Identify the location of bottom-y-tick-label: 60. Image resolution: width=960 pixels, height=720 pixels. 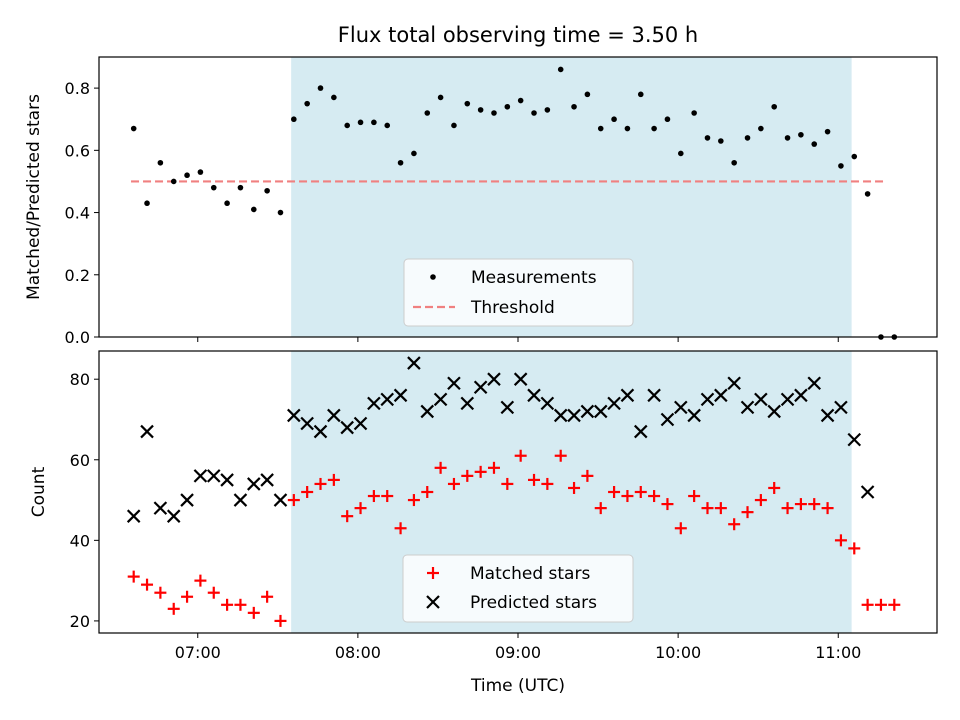
(80, 460).